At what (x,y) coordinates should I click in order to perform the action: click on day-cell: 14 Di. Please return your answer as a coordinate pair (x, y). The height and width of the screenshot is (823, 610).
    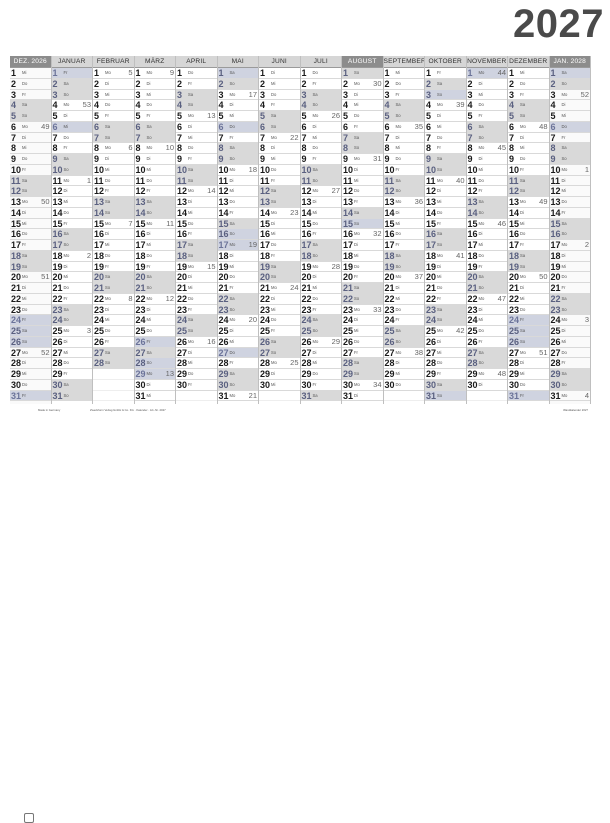
    Looking at the image, I should click on (528, 213).